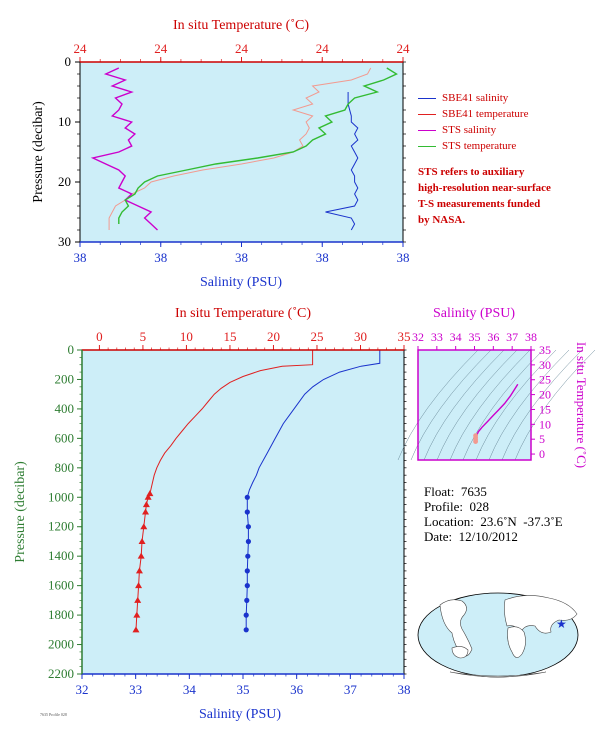 The width and height of the screenshot is (601, 736). Describe the element at coordinates (65, 437) in the screenshot. I see `bottom-pressure-tick-label: 600` at that location.